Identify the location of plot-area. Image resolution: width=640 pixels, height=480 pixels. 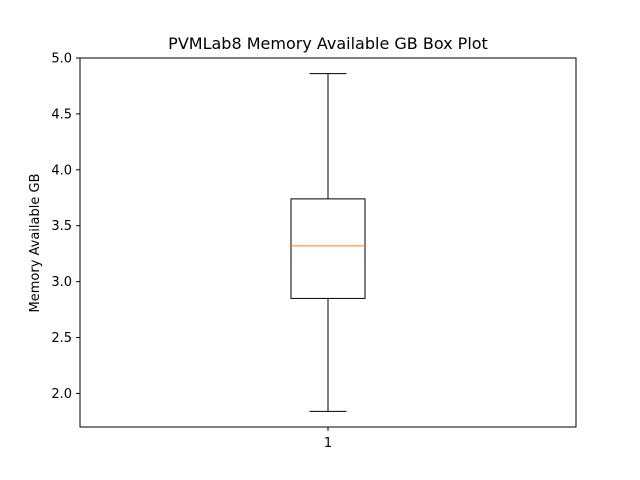
(328, 242).